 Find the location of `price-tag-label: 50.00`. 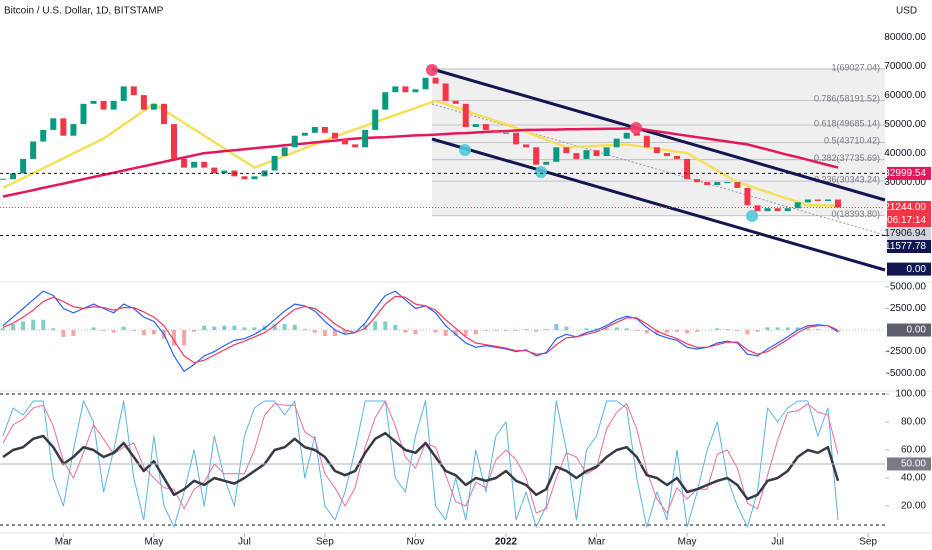

price-tag-label: 50.00 is located at coordinates (913, 464).